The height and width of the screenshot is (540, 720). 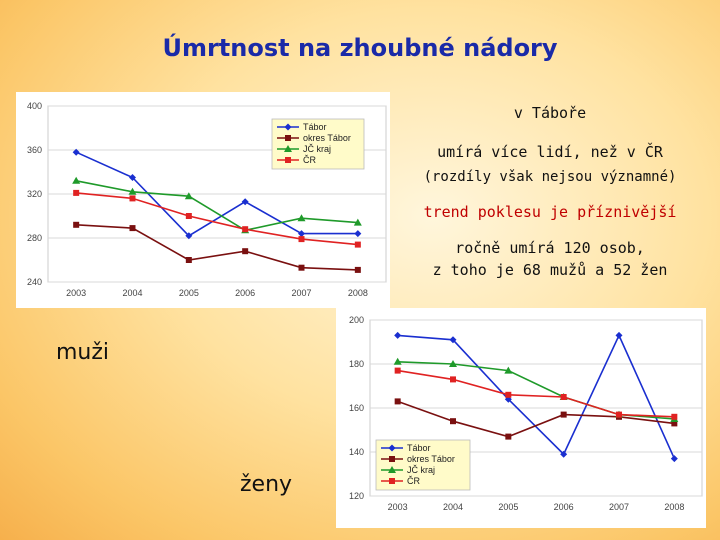 I want to click on men-ytick-label: 400, so click(x=34, y=106).